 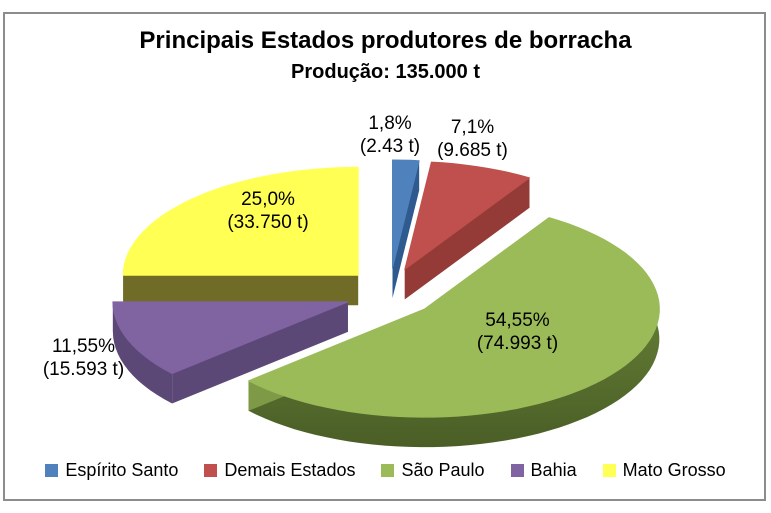 I want to click on slice-label-mato-grosso: 25,0% (33.750 t), so click(x=268, y=211).